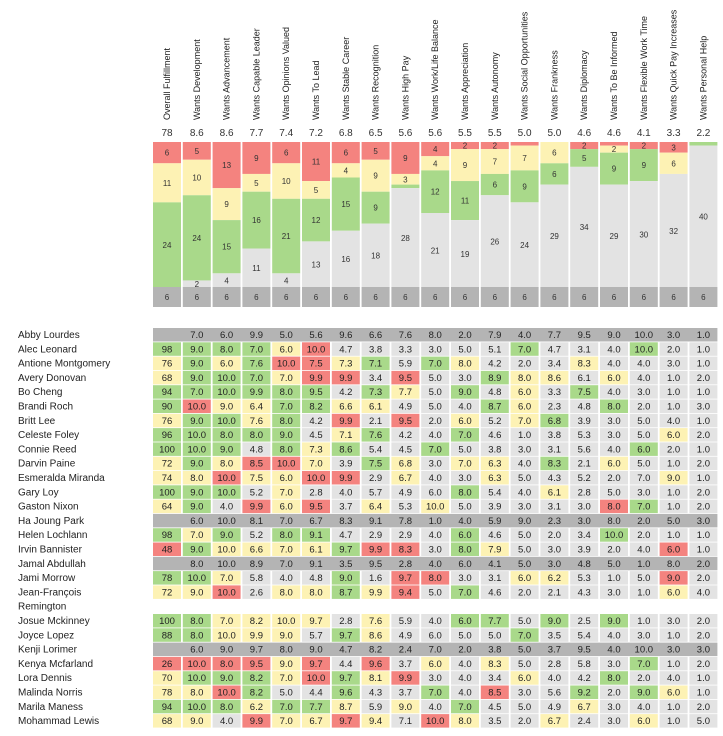 This screenshot has width=723, height=736. I want to click on heatmap-cell-value: 3.5, so click(494, 721).